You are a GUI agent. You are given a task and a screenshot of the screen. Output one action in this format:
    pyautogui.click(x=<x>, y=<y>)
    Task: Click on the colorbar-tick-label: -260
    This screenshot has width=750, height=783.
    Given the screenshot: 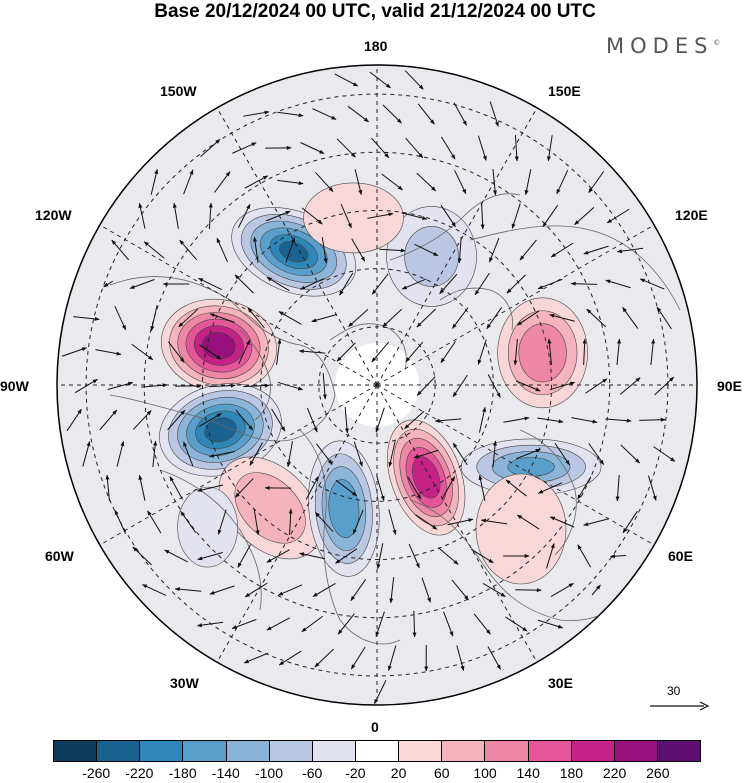 What is the action you would take?
    pyautogui.click(x=96, y=773)
    